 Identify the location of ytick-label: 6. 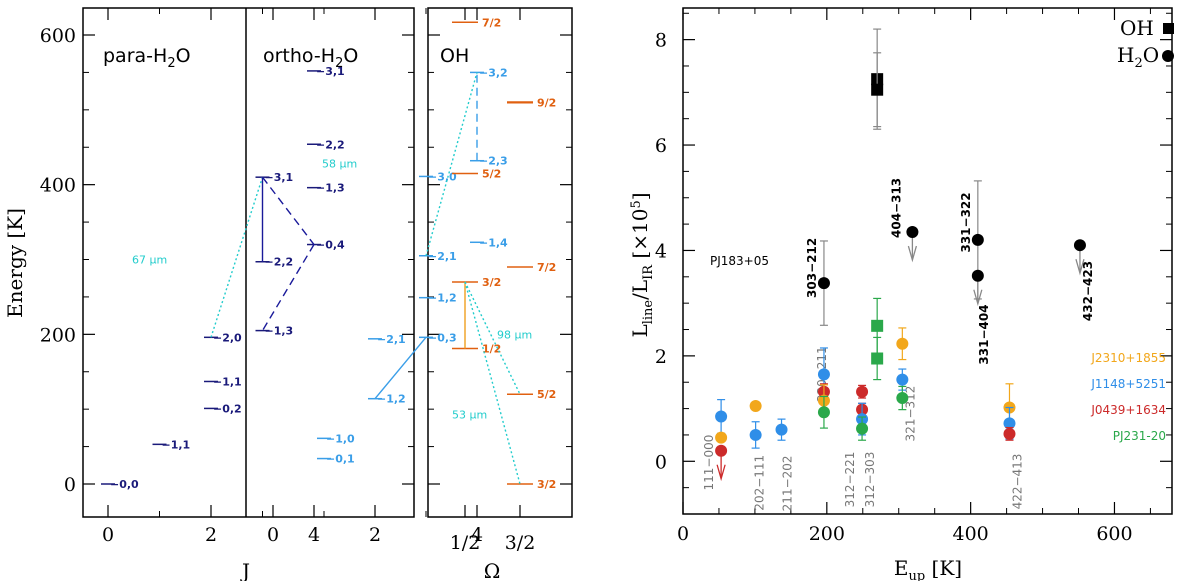
(661, 146).